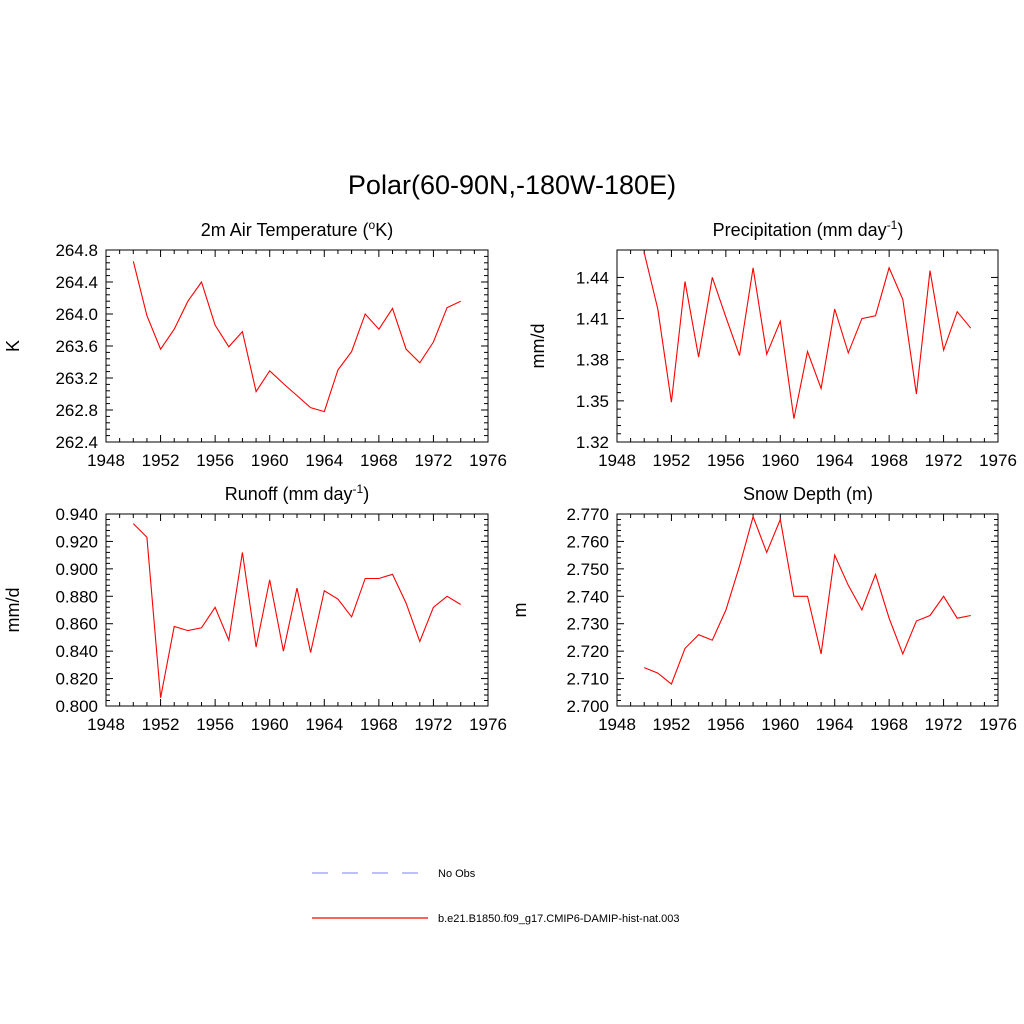  I want to click on y-tick-label: 264.8, so click(76, 250).